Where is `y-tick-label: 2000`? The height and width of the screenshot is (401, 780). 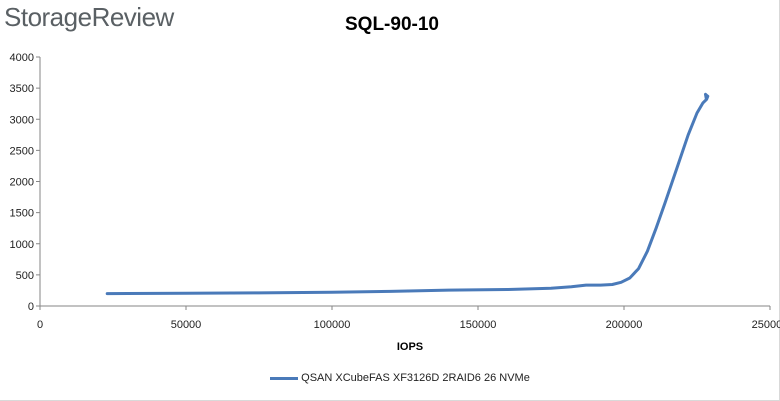
y-tick-label: 2000 is located at coordinates (22, 183).